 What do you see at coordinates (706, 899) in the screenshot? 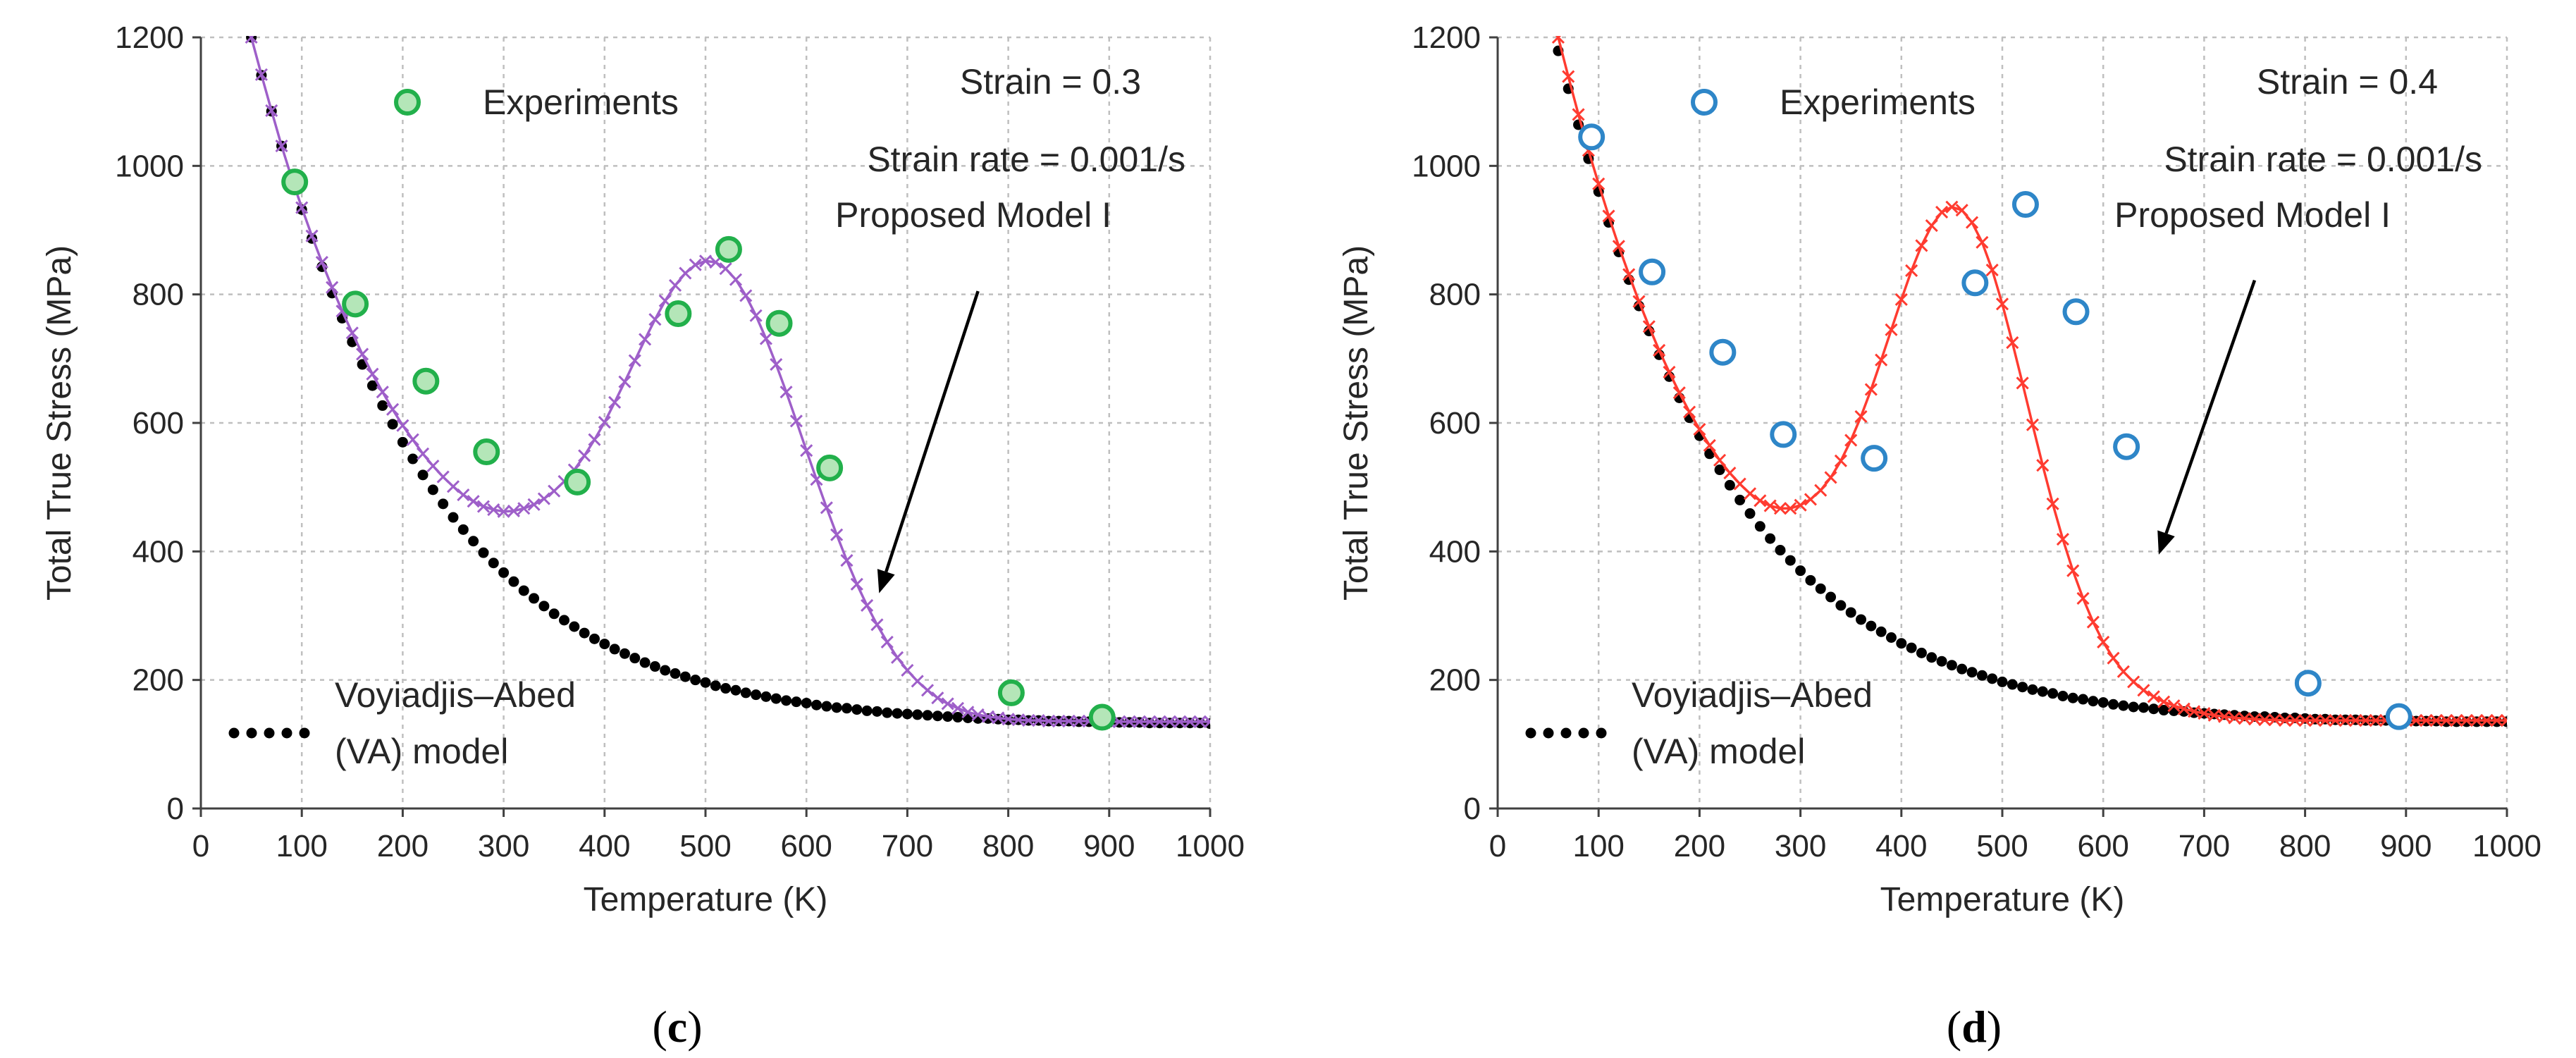
I see `x-axis-label: Temperature (K)` at bounding box center [706, 899].